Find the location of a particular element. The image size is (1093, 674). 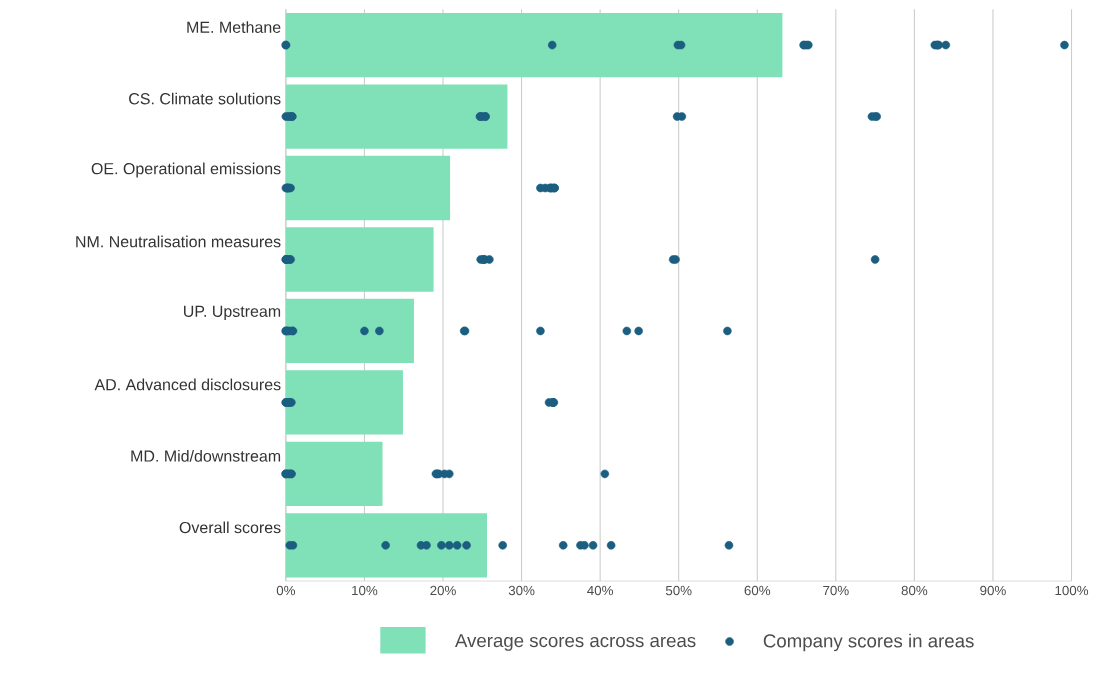

y-tick-label: Overall scores is located at coordinates (230, 527).